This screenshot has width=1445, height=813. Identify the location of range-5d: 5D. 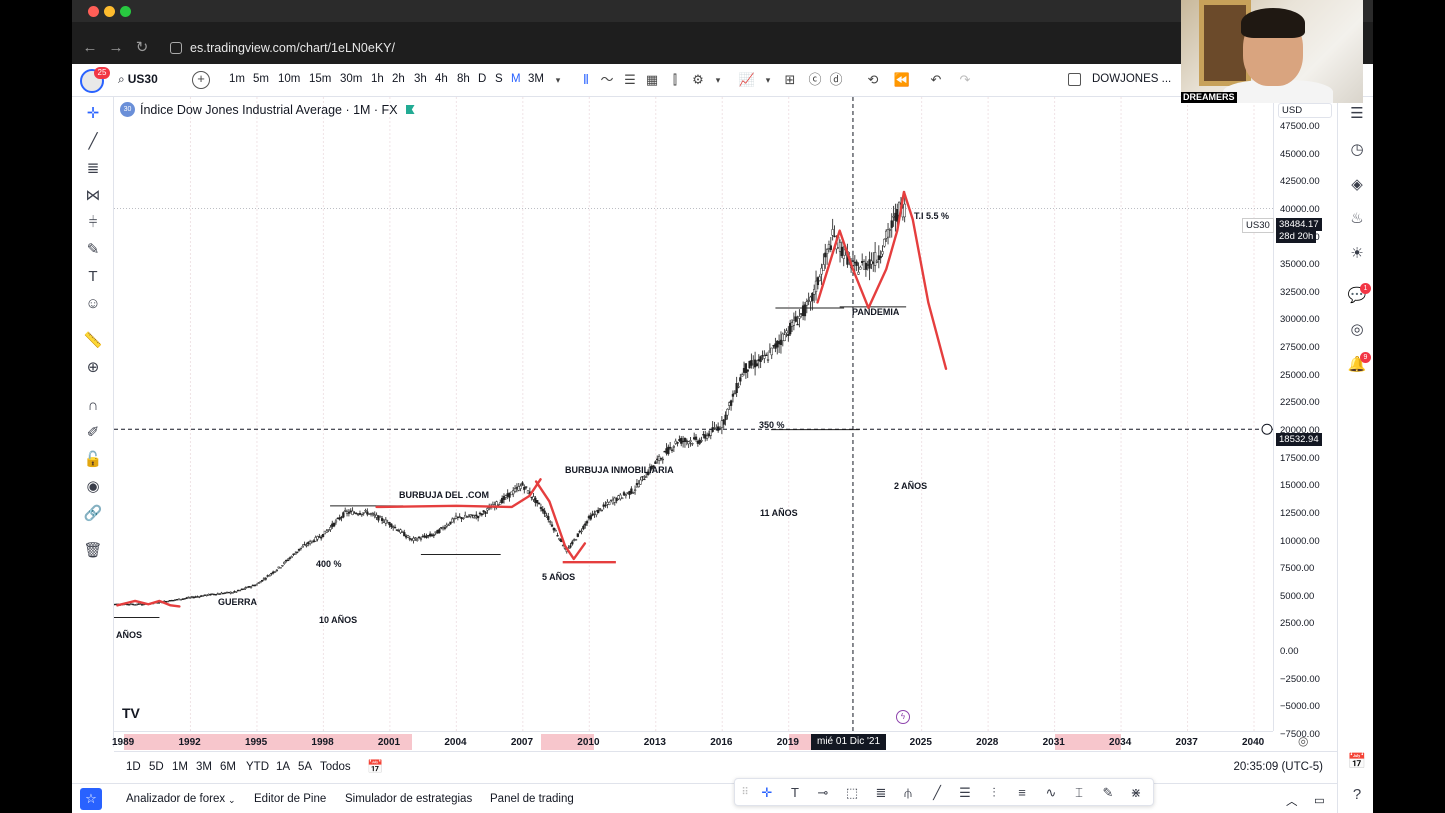
(156, 767).